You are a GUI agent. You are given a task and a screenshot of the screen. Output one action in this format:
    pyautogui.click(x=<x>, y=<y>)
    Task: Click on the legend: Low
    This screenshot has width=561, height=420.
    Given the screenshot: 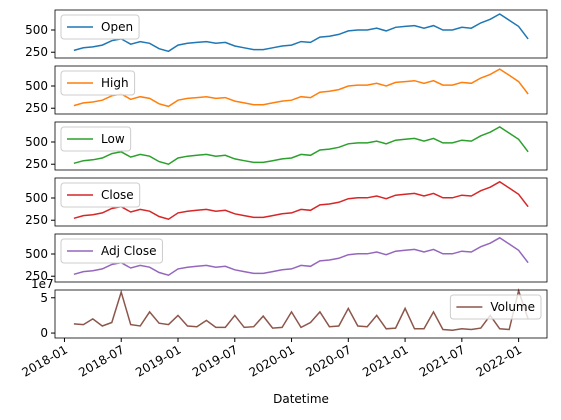 What is the action you would take?
    pyautogui.click(x=96, y=139)
    